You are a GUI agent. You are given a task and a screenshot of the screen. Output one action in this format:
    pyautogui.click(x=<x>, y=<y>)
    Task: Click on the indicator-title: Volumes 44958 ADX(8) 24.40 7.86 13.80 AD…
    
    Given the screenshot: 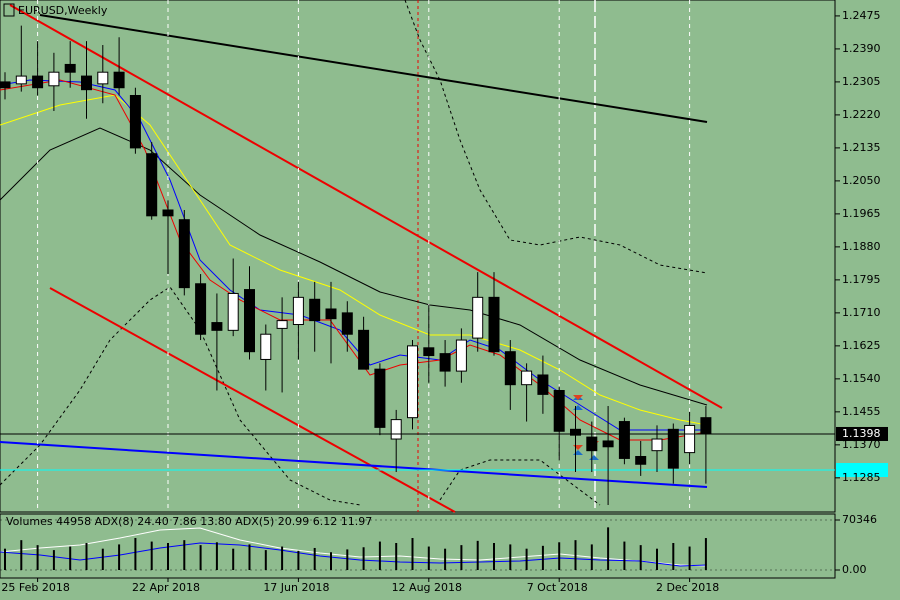 What is the action you would take?
    pyautogui.click(x=189, y=521)
    